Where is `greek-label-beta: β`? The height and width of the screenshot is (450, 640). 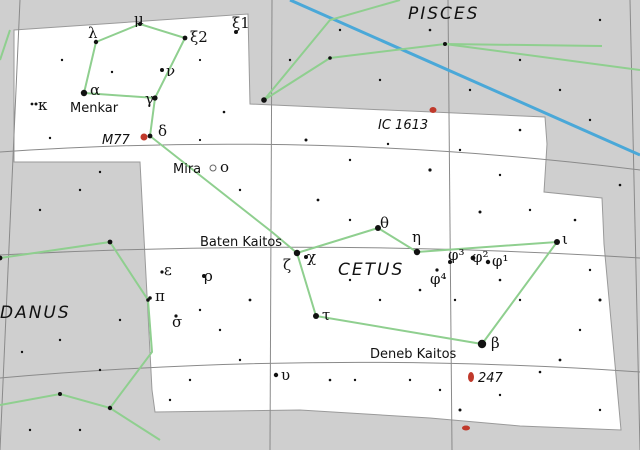
greek-label-beta: β is located at coordinates (495, 343).